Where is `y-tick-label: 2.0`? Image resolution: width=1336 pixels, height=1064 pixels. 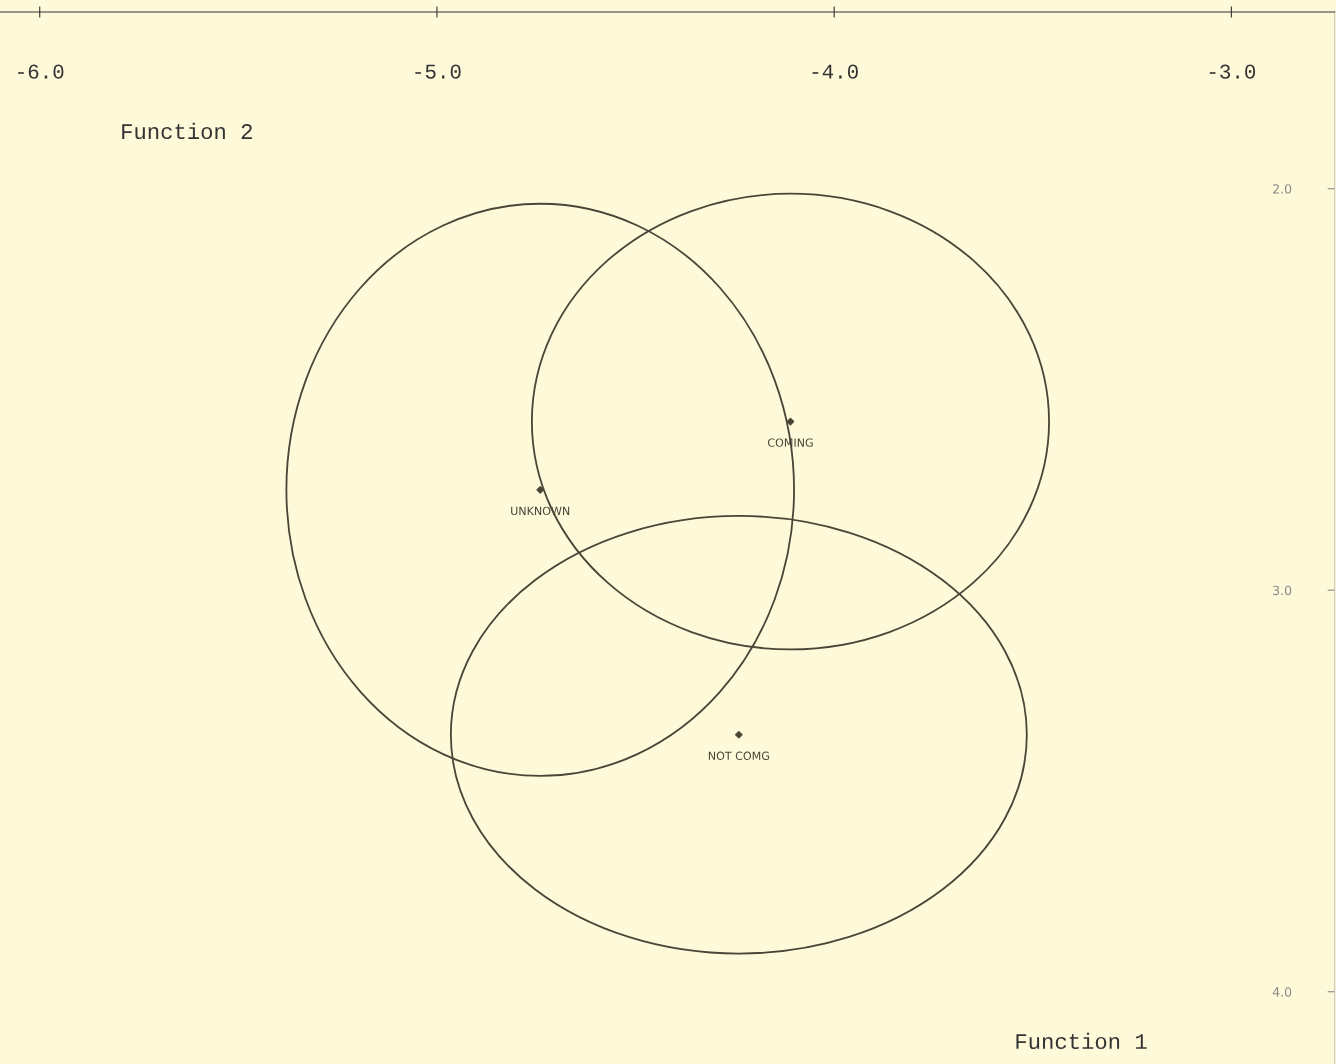 y-tick-label: 2.0 is located at coordinates (1282, 189).